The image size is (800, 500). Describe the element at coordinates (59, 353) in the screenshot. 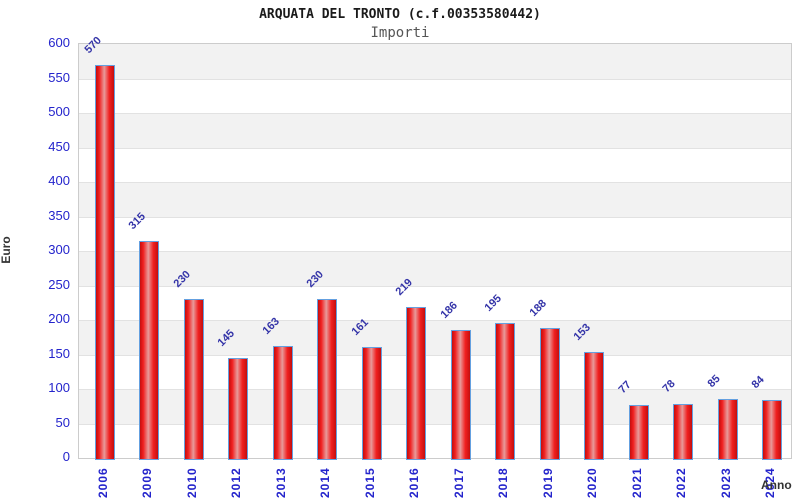

I see `y-tick-label: 150` at that location.